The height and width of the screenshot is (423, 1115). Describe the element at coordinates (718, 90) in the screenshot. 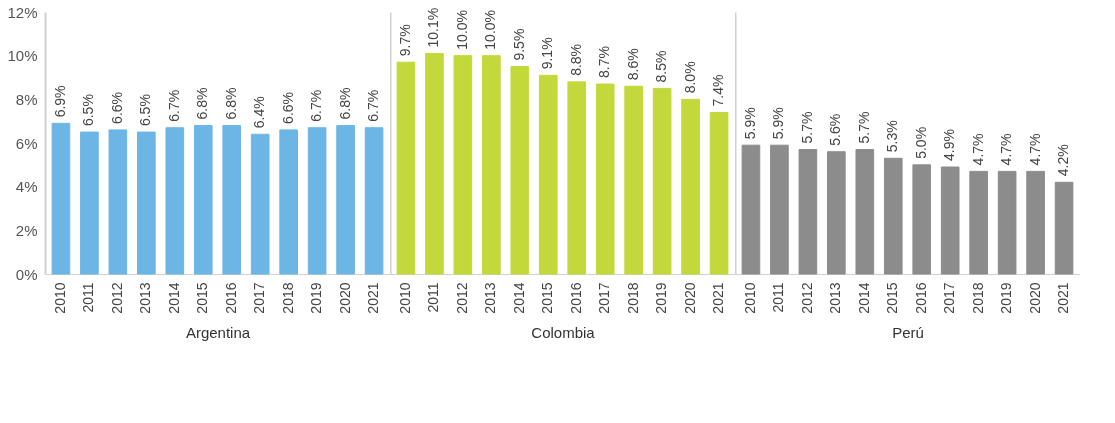

I see `data-label: 7.4%` at that location.